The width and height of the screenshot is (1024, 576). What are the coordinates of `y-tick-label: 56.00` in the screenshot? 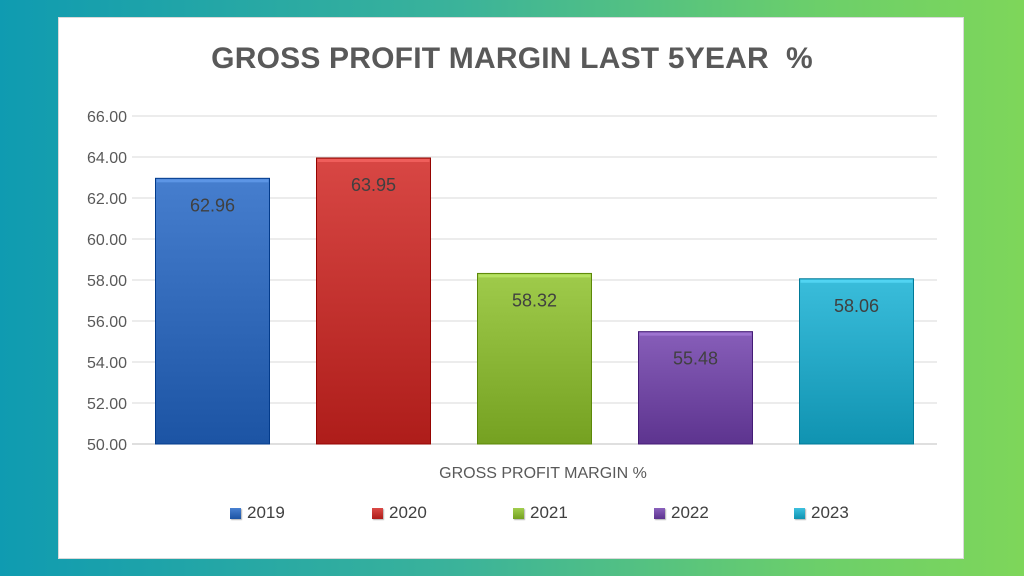 It's located at (107, 322).